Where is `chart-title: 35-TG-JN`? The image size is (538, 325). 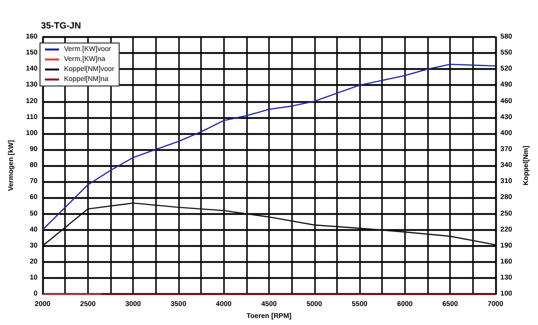 chart-title: 35-TG-JN is located at coordinates (61, 25).